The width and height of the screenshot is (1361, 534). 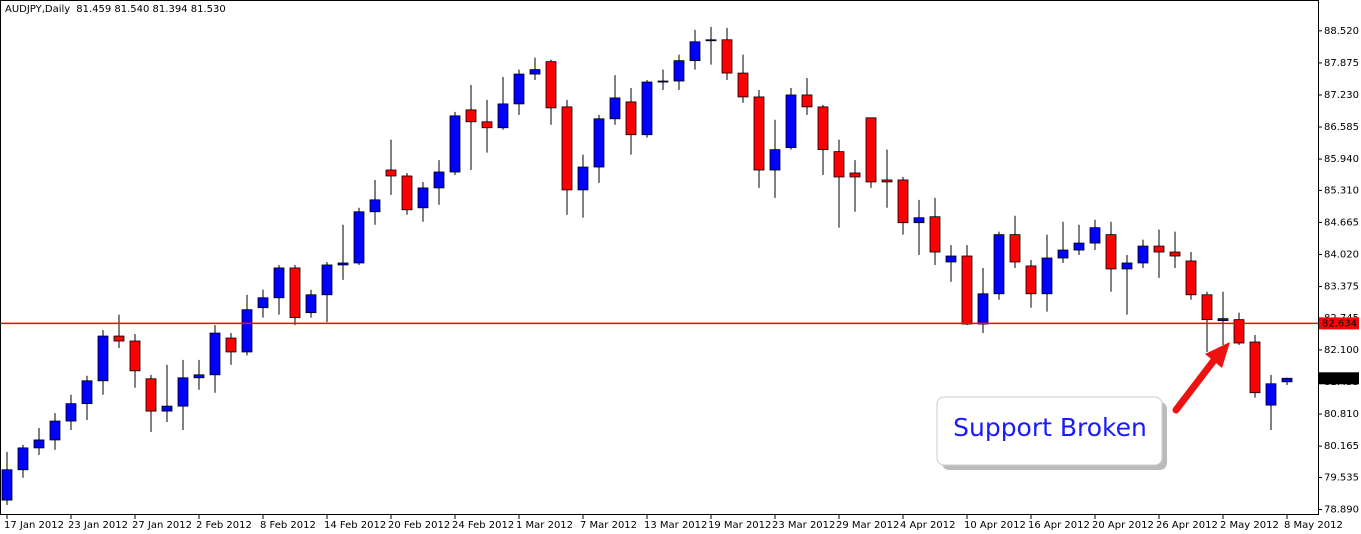 What do you see at coordinates (995, 525) in the screenshot?
I see `x-tick-label: 10 Apr 2012` at bounding box center [995, 525].